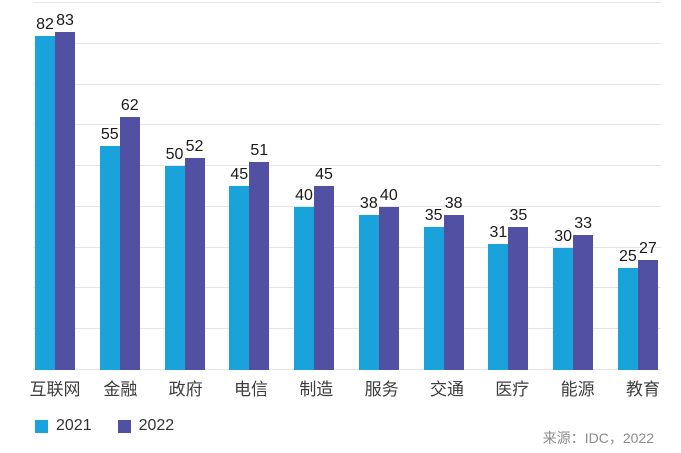 The image size is (681, 453). What do you see at coordinates (109, 134) in the screenshot?
I see `bar-value-label: 55` at bounding box center [109, 134].